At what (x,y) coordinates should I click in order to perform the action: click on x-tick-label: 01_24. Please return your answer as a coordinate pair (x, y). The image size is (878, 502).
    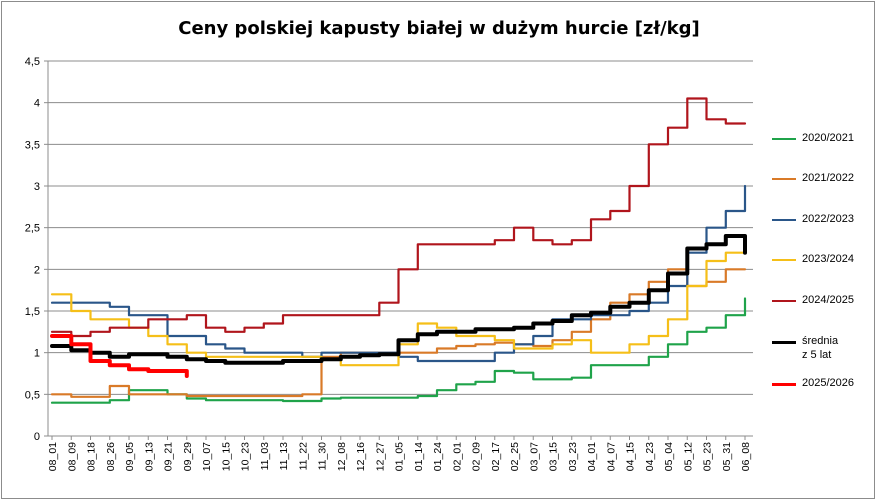
    Looking at the image, I should click on (438, 456).